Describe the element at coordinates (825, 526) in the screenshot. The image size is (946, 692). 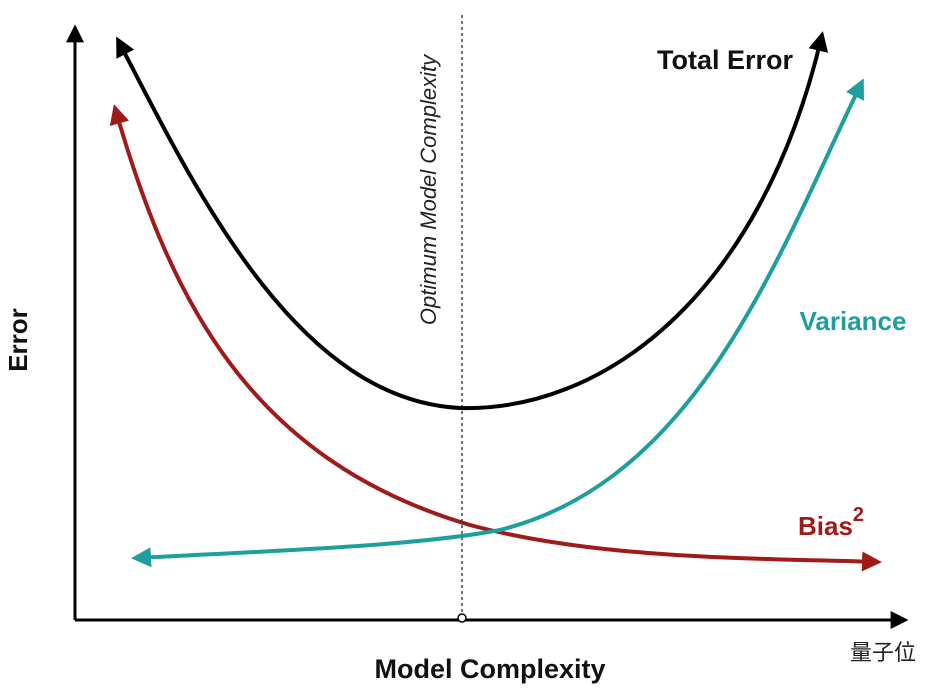
I see `curve-label-text: Bias` at that location.